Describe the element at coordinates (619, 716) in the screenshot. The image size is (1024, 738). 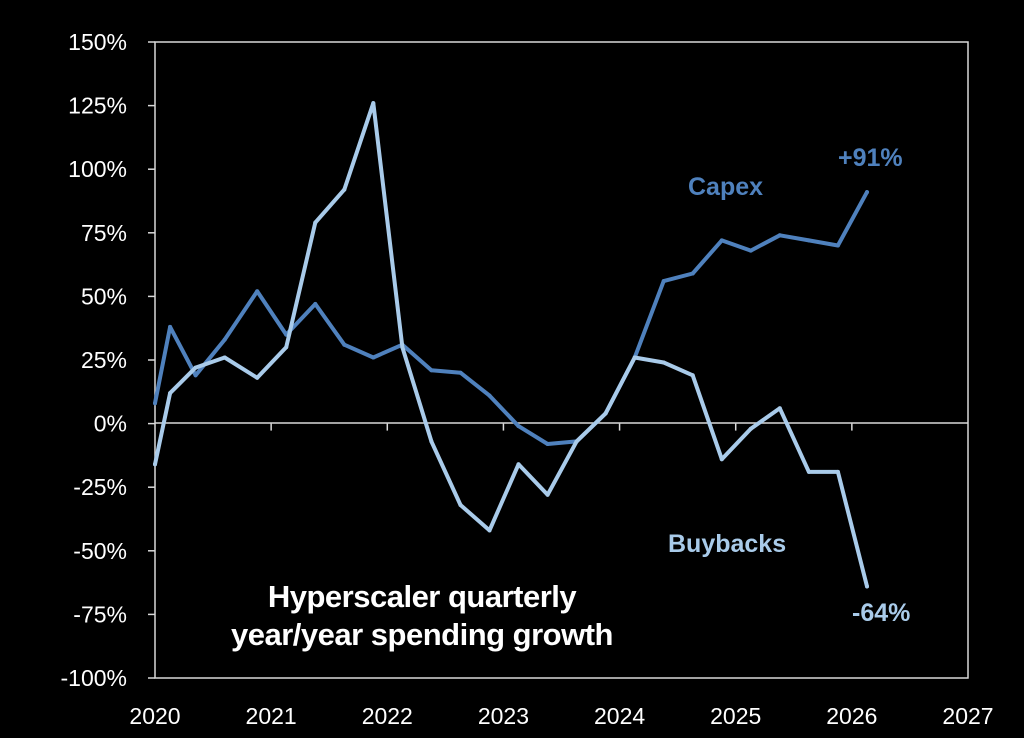
I see `x-tick-label: 2024` at that location.